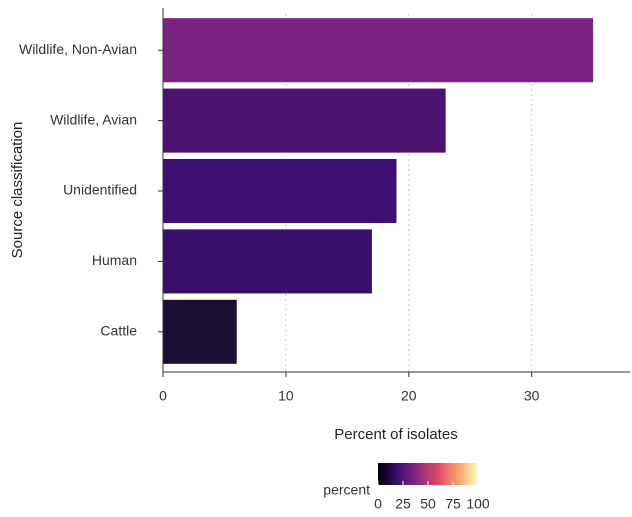 The height and width of the screenshot is (517, 632). I want to click on y-axis-title: Source classification, so click(17, 190).